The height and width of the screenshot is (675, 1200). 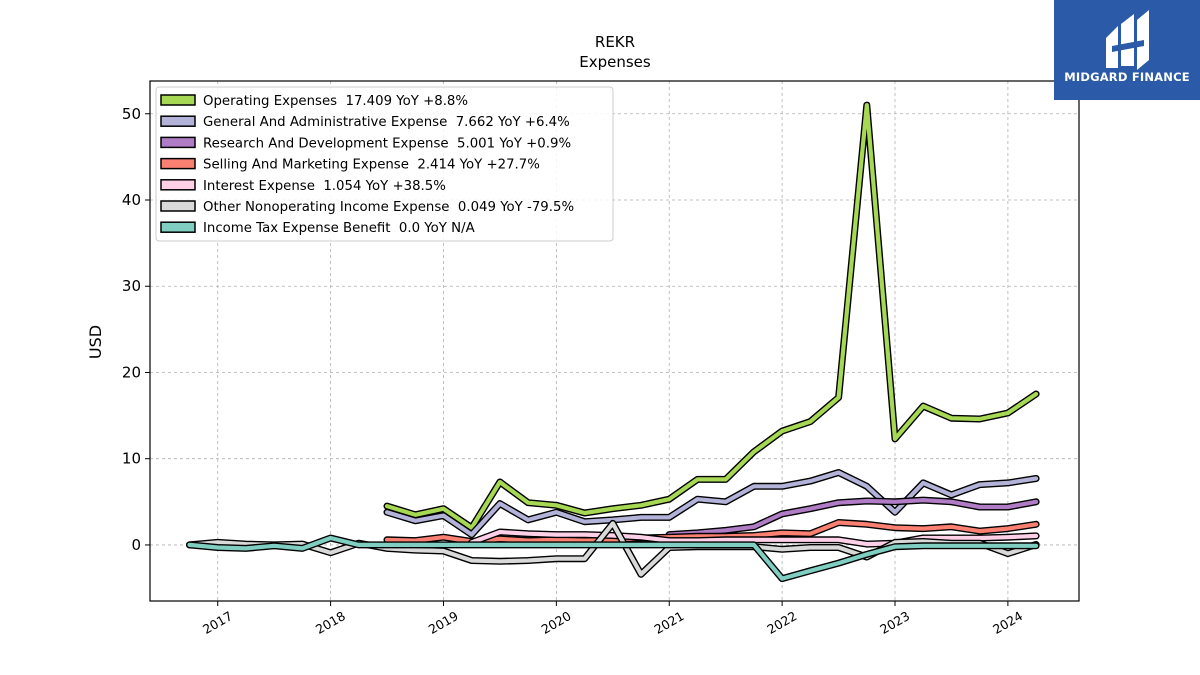 I want to click on midgard-logo-icon, so click(x=1127, y=40).